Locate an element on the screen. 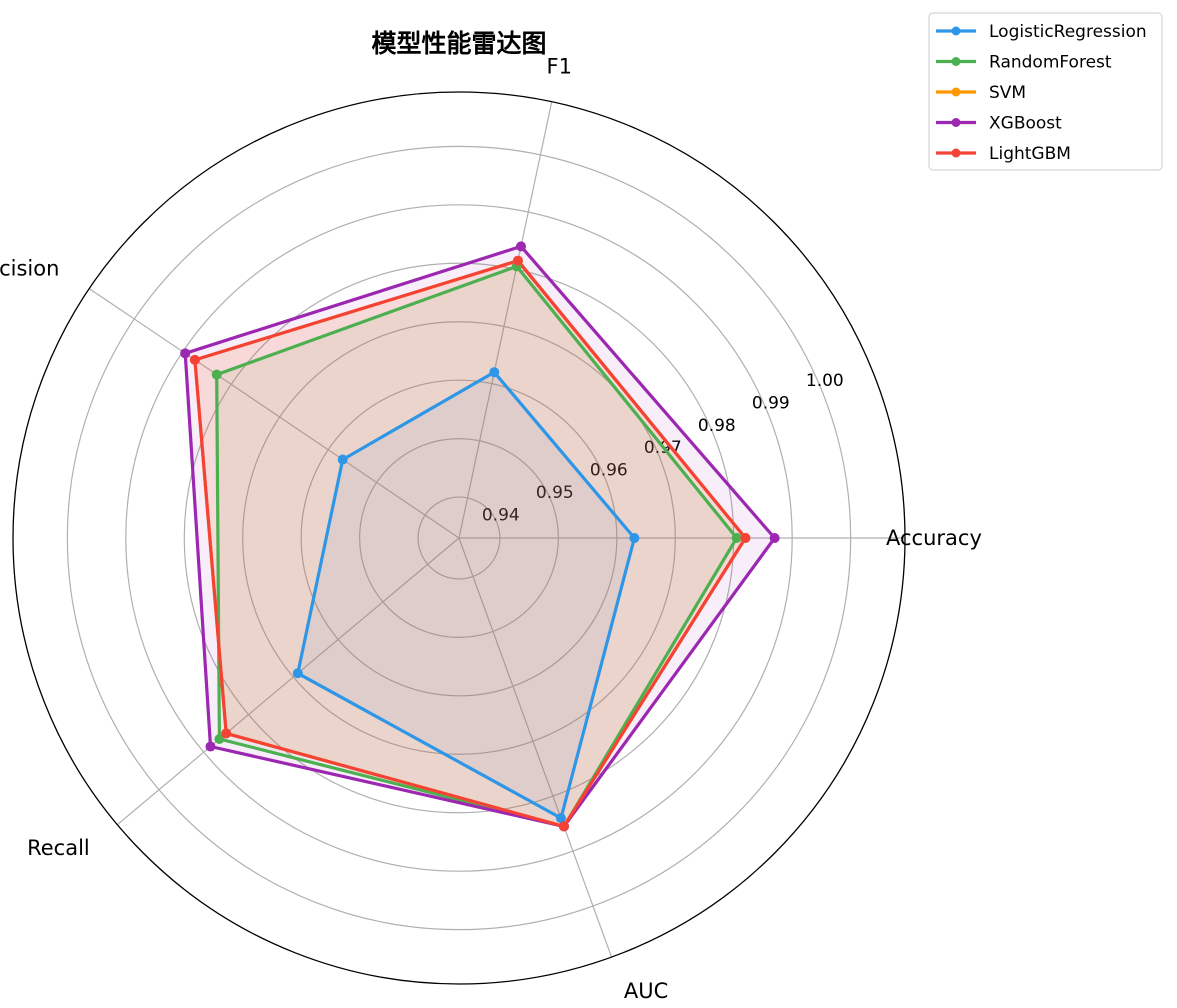 The width and height of the screenshot is (1177, 1008). point-randomforest-recall is located at coordinates (219, 739).